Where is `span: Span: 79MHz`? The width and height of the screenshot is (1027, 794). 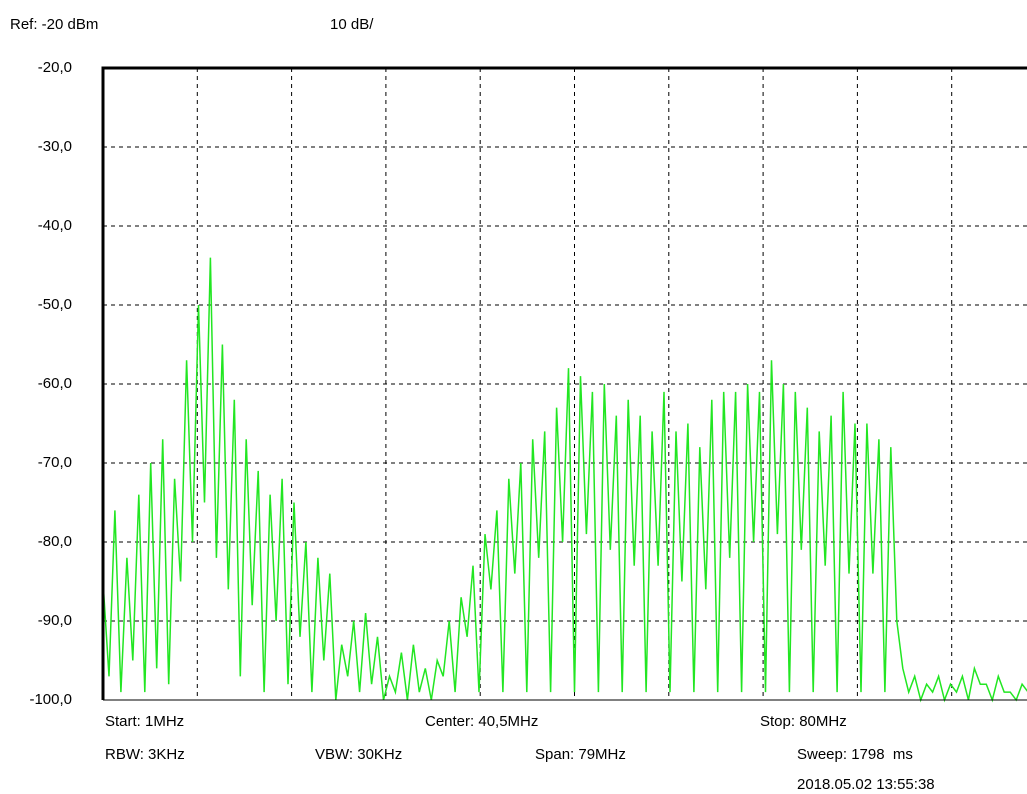 span: Span: 79MHz is located at coordinates (580, 754).